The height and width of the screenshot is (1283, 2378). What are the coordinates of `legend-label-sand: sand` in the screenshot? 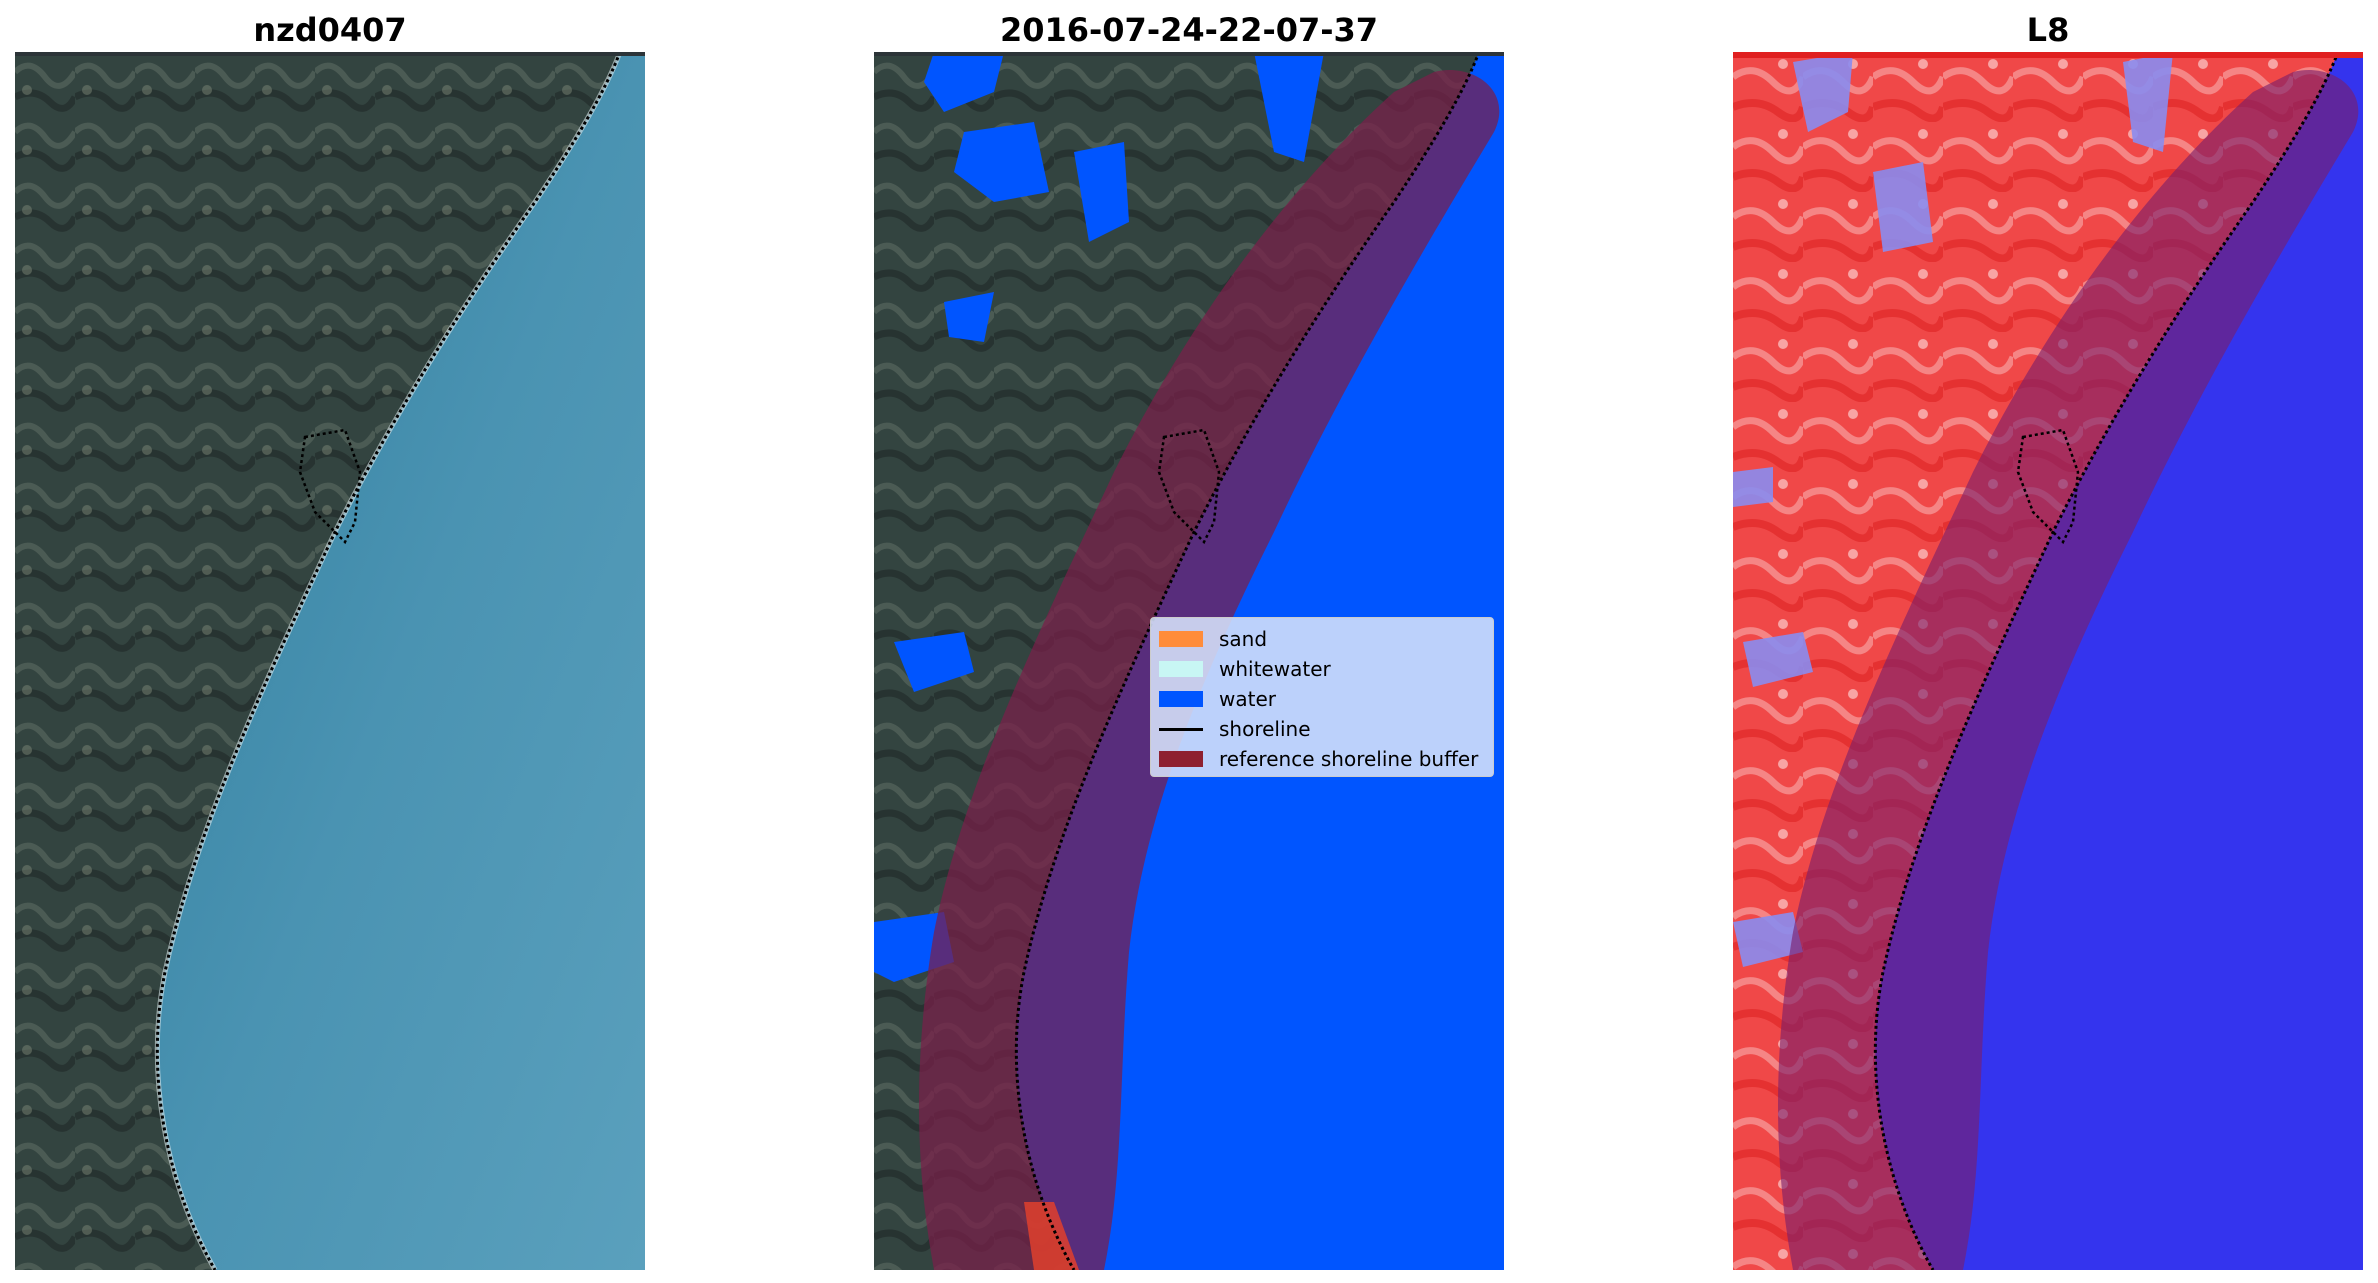 It's located at (1243, 639).